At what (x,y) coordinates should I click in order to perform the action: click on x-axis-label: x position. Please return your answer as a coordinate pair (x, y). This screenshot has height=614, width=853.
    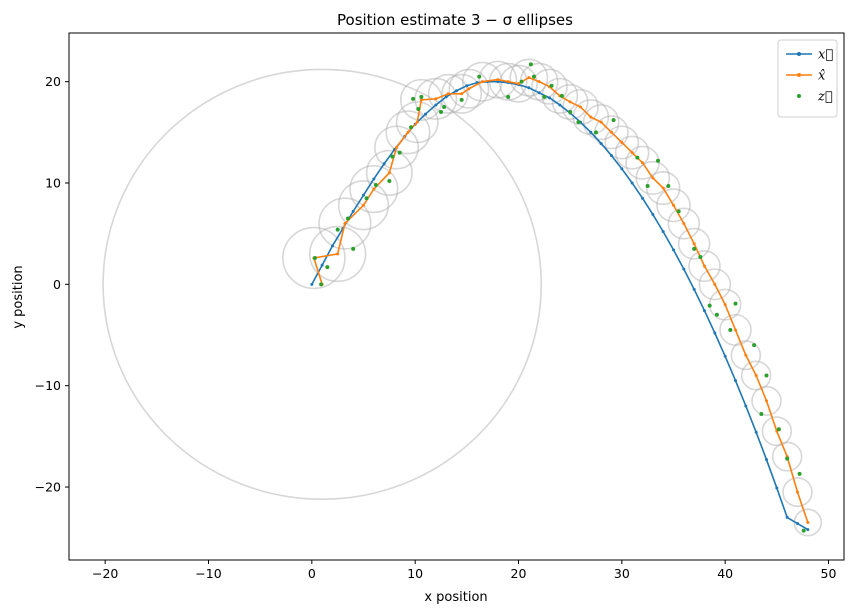
    Looking at the image, I should click on (455, 597).